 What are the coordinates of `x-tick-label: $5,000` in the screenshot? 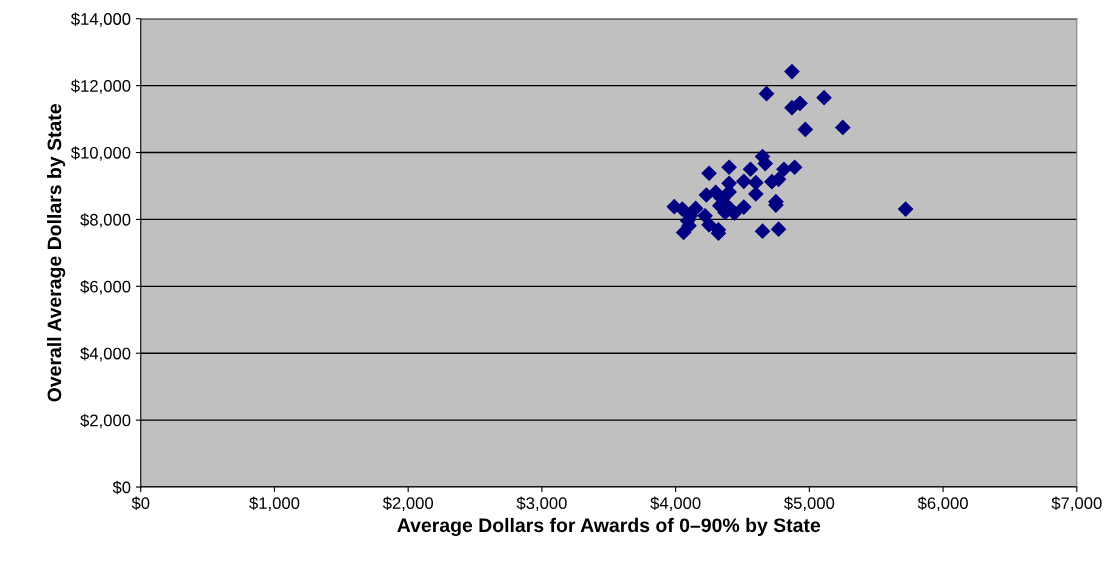 It's located at (809, 503).